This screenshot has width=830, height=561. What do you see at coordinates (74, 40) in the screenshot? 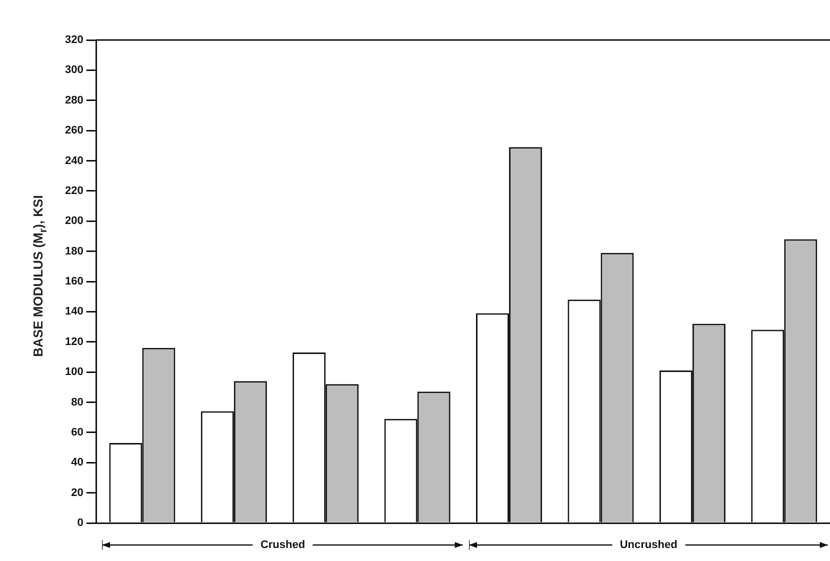
I see `y-tick-label: 320` at bounding box center [74, 40].